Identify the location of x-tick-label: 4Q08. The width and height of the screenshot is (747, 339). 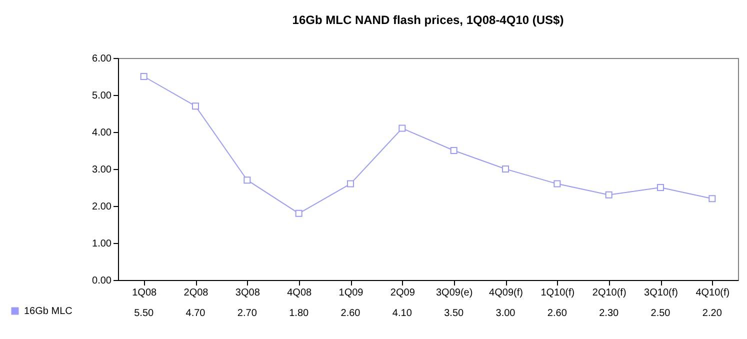
(299, 293).